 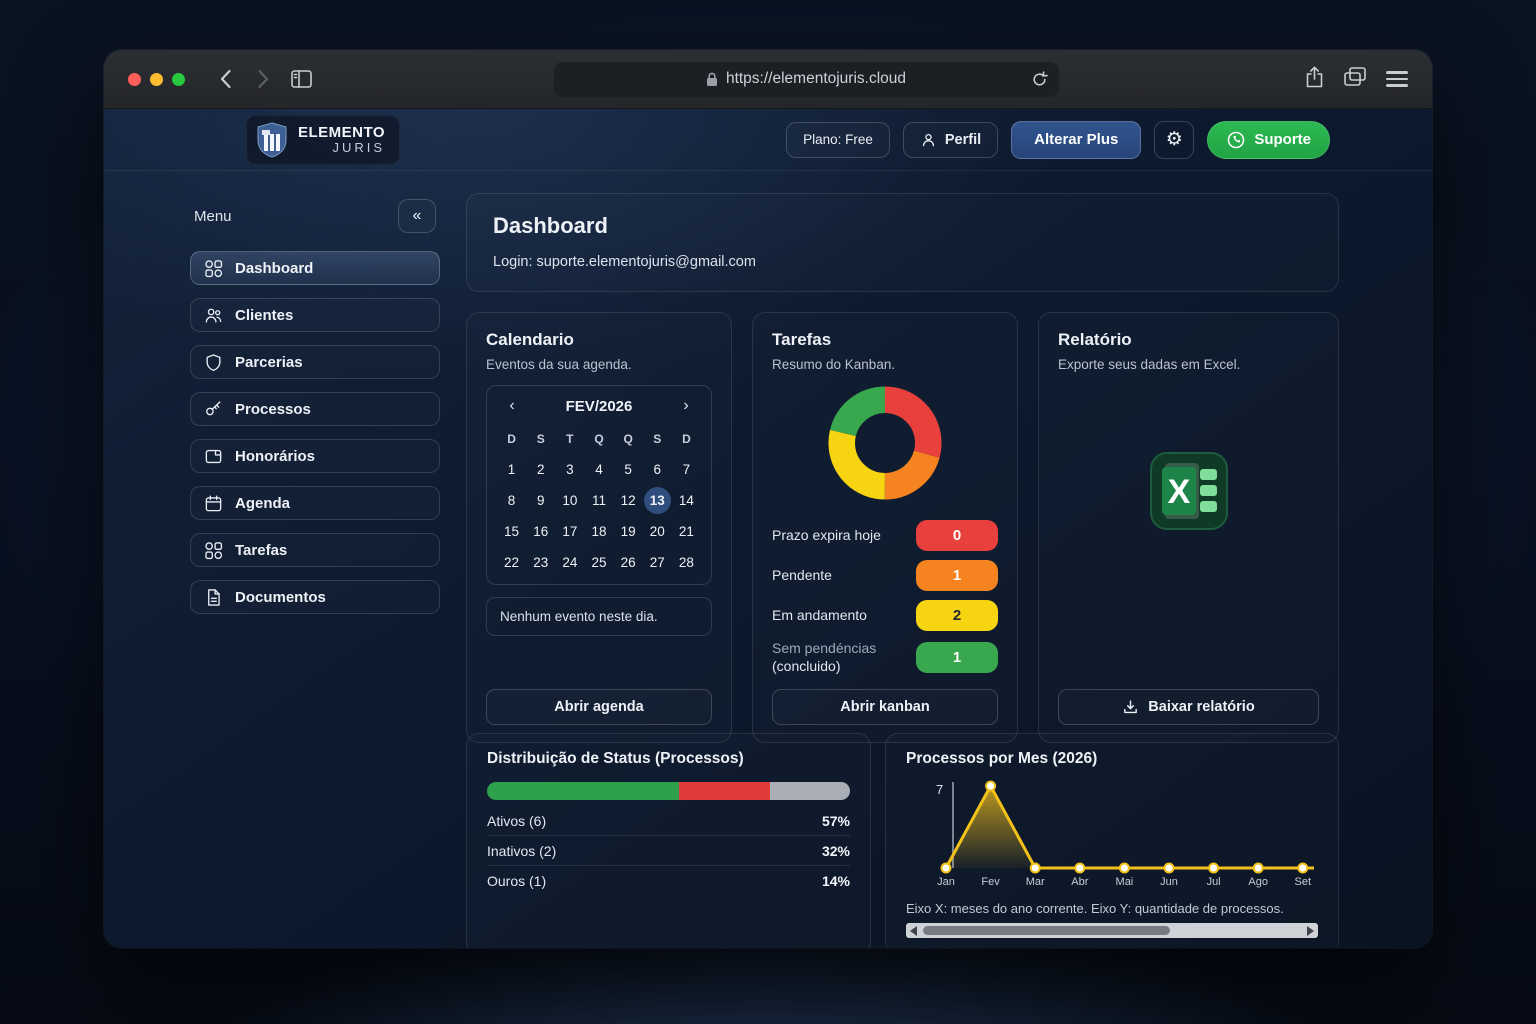 What do you see at coordinates (599, 469) in the screenshot?
I see `calendar-day: 4` at bounding box center [599, 469].